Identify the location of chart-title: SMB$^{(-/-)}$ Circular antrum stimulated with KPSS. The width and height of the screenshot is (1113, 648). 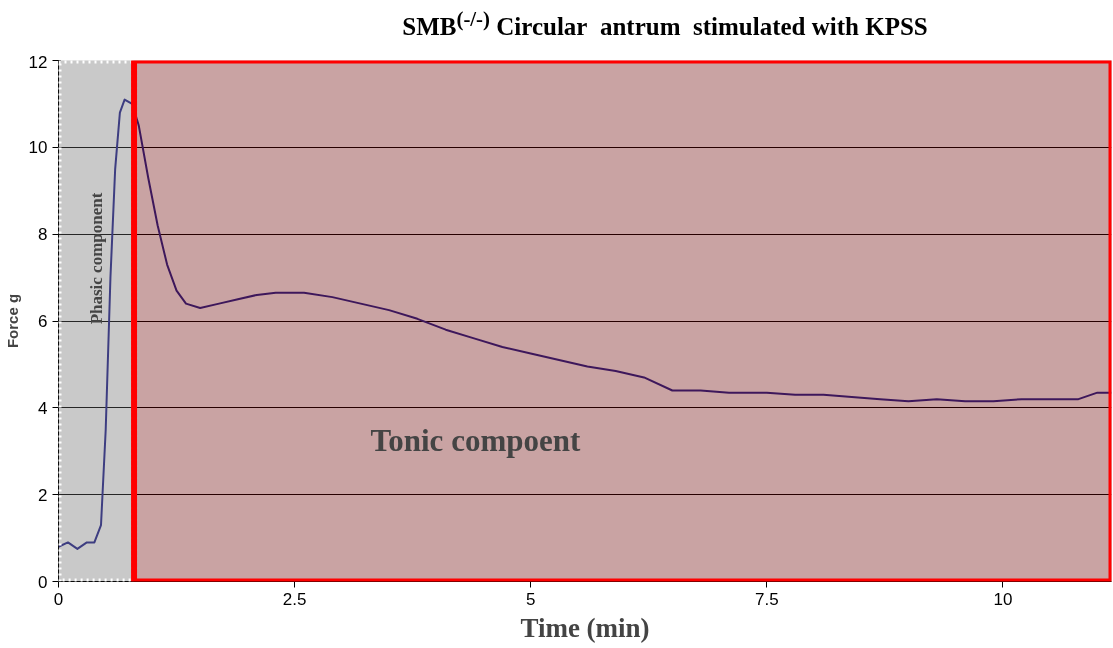
(665, 24).